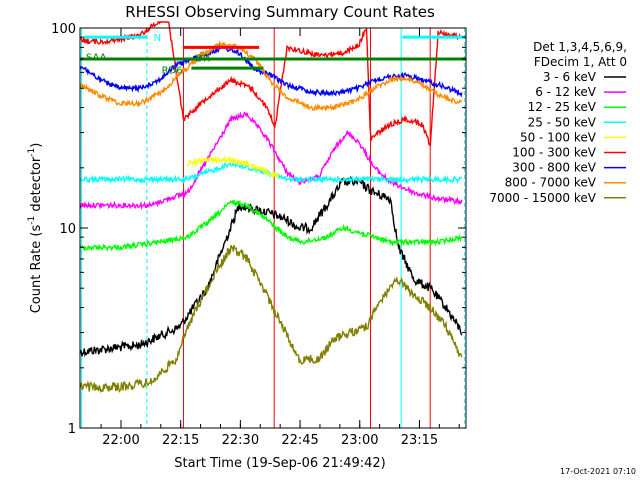  What do you see at coordinates (157, 38) in the screenshot?
I see `flag-label-n: N` at bounding box center [157, 38].